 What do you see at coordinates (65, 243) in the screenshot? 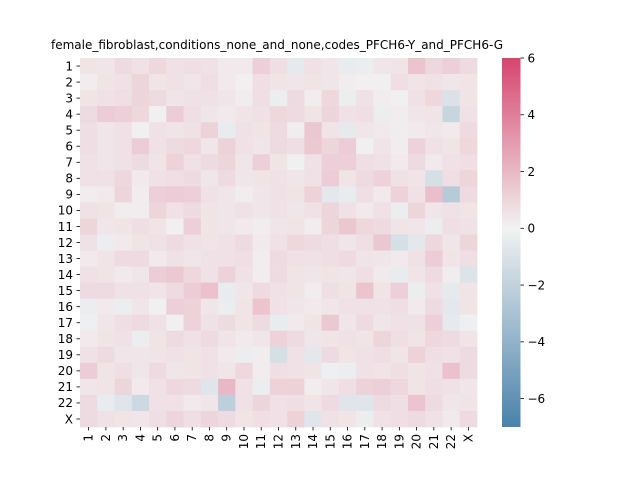
I see `row-tick-label: 12` at bounding box center [65, 243].